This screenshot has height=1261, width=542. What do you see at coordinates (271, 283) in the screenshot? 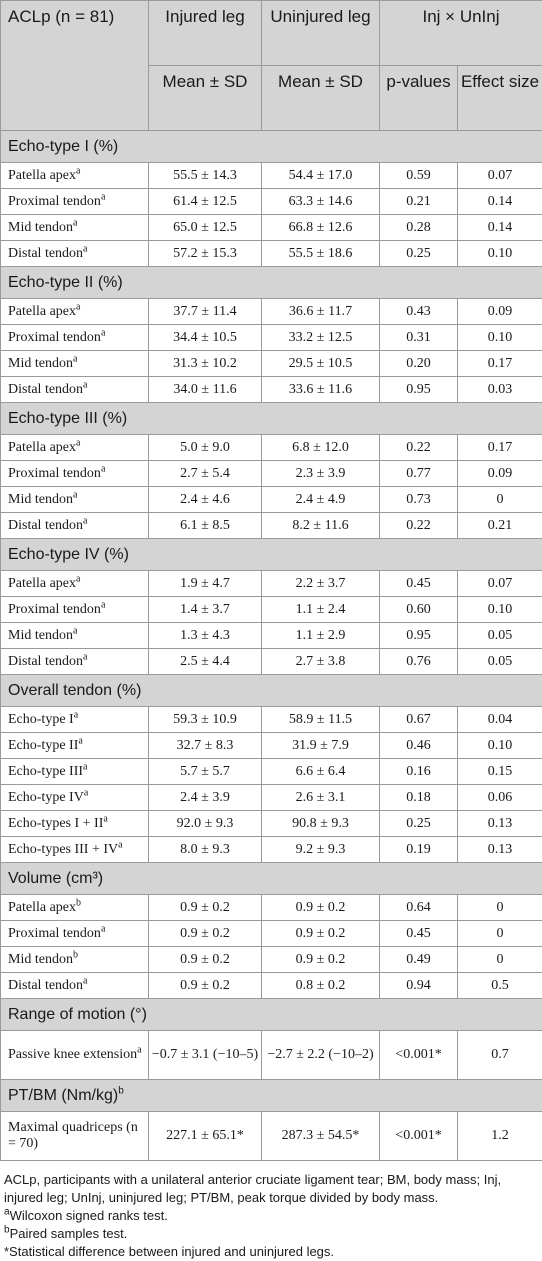
I see `section-title-cell: Echo-type II (%)` at bounding box center [271, 283].